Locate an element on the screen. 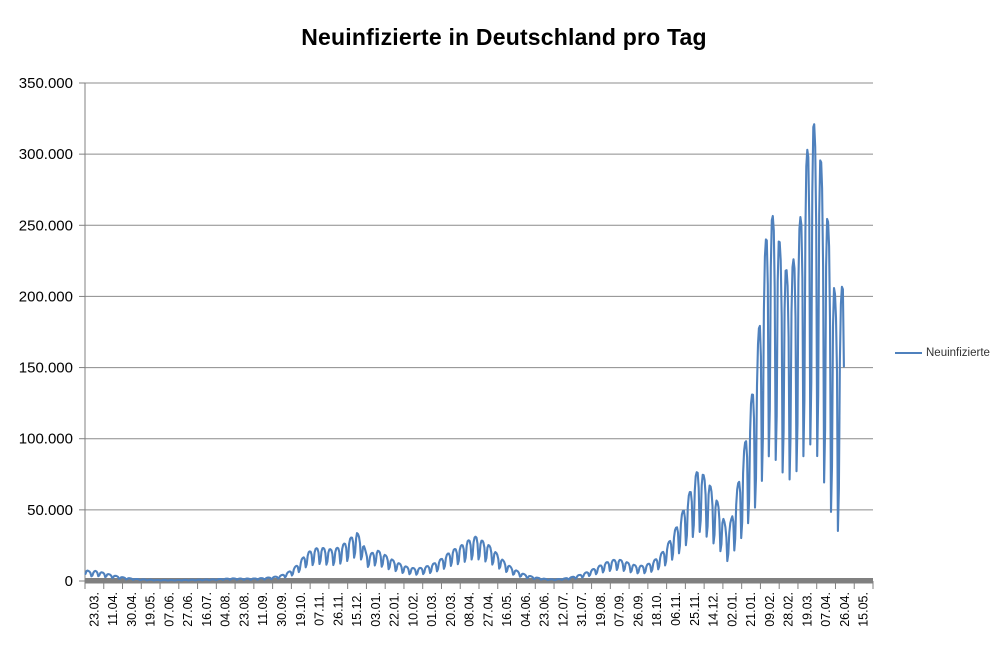 The height and width of the screenshot is (647, 1008). svg-text: 19.05. is located at coordinates (151, 609).